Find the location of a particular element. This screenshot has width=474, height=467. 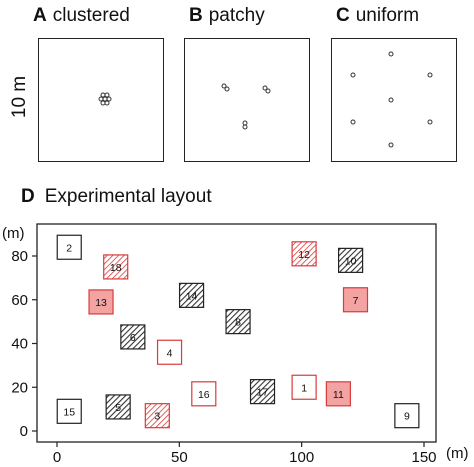

plot-label: 2 is located at coordinates (69, 248).